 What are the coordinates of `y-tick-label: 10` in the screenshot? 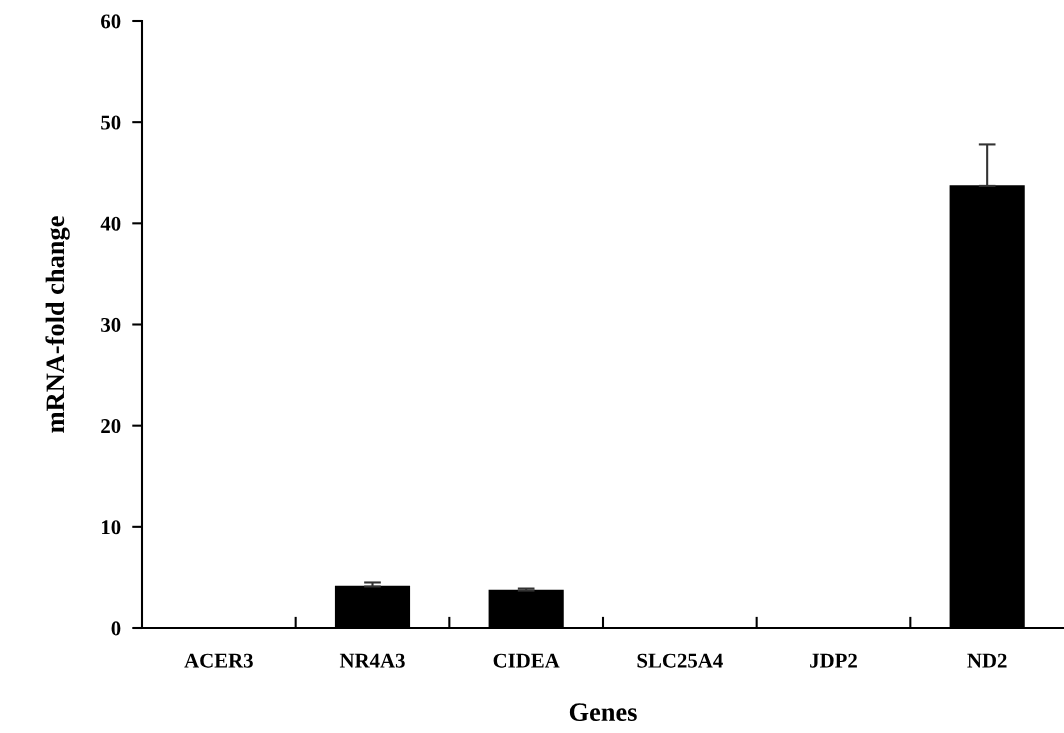 It's located at (111, 527).